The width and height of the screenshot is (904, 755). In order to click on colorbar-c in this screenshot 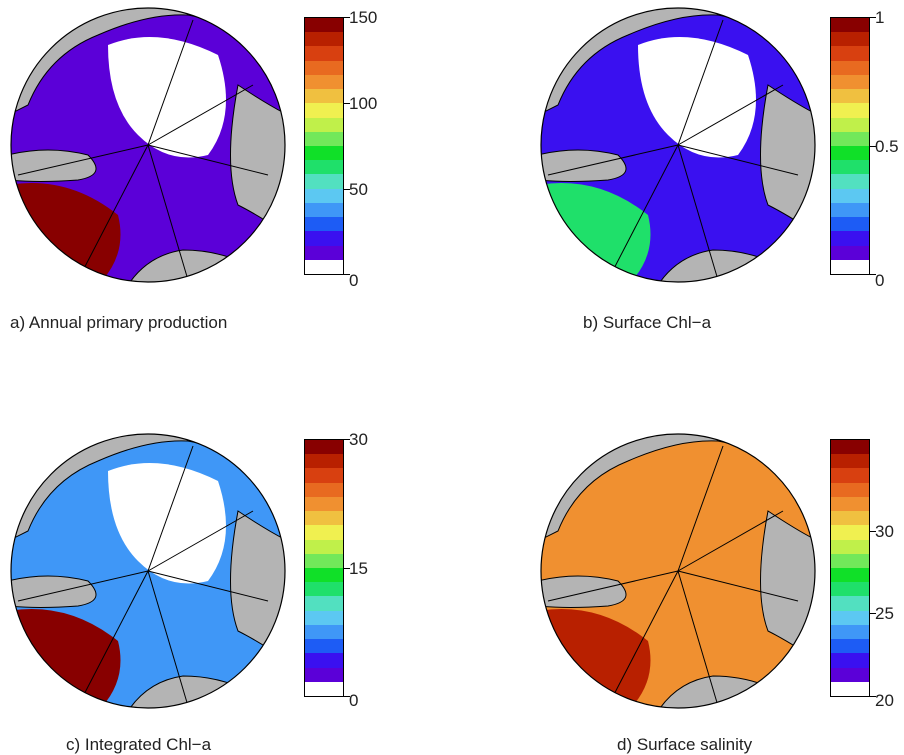, I will do `click(324, 568)`.